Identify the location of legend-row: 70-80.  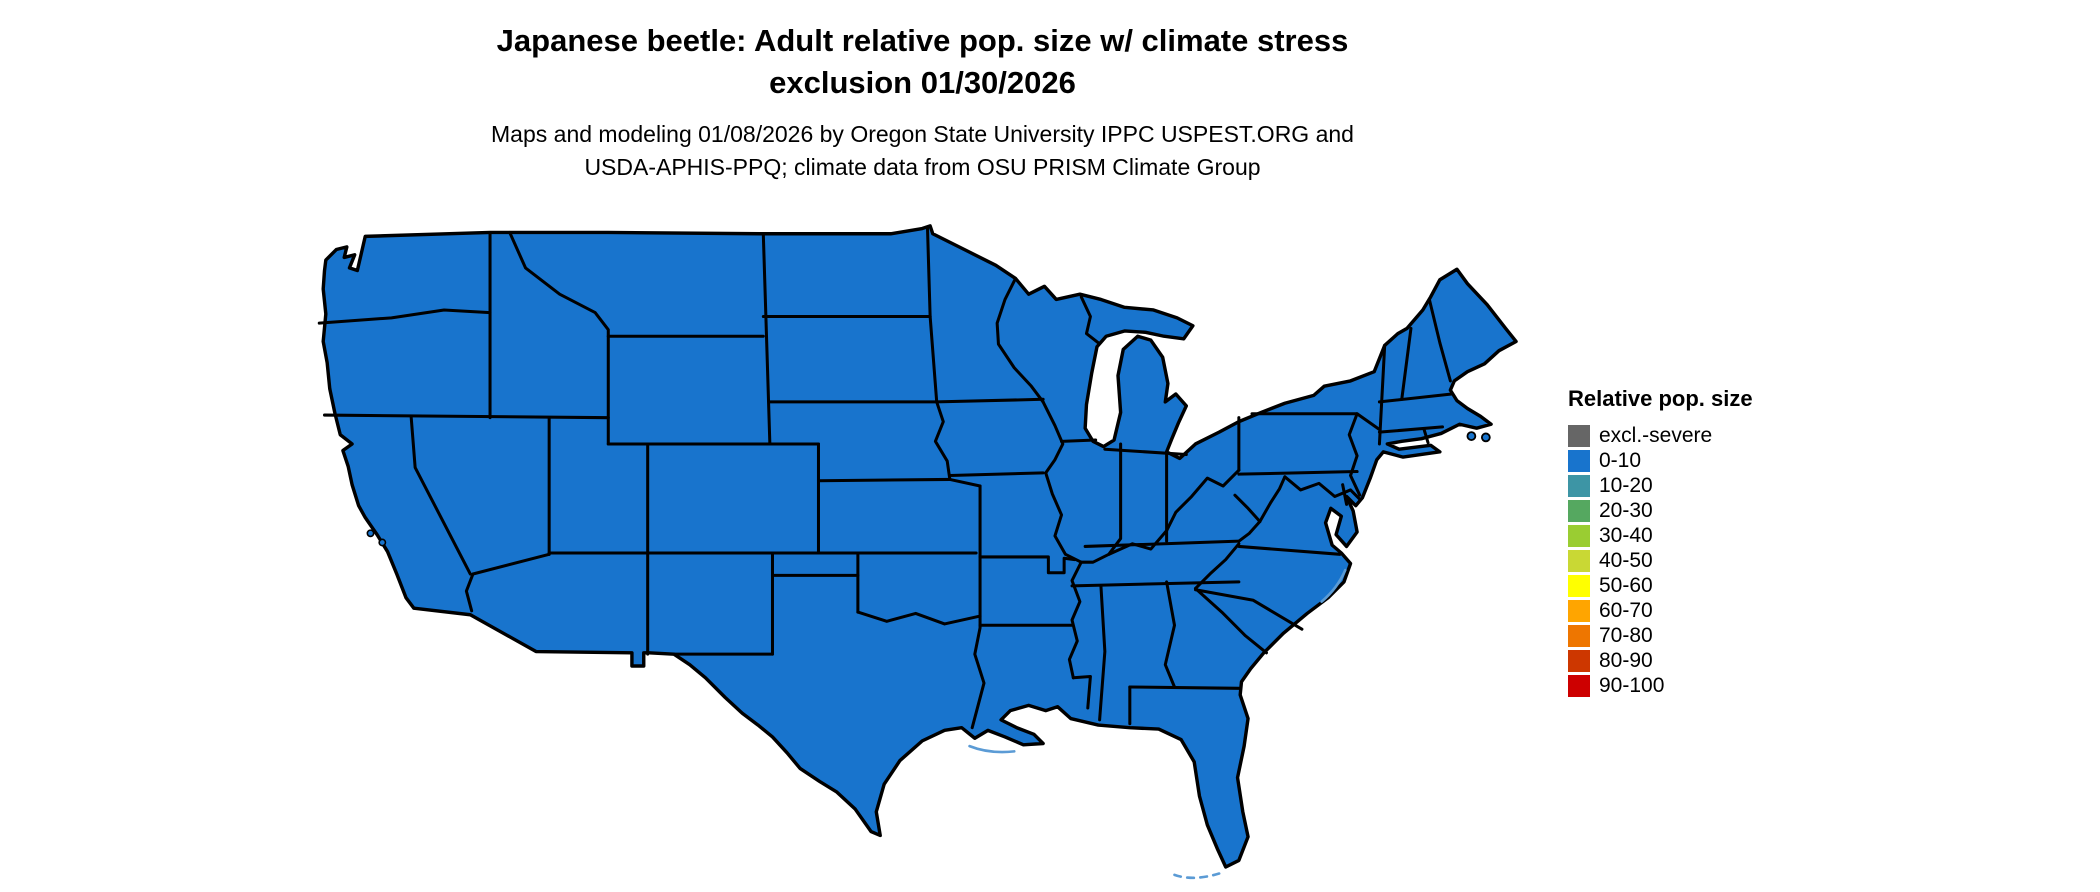
(1660, 635).